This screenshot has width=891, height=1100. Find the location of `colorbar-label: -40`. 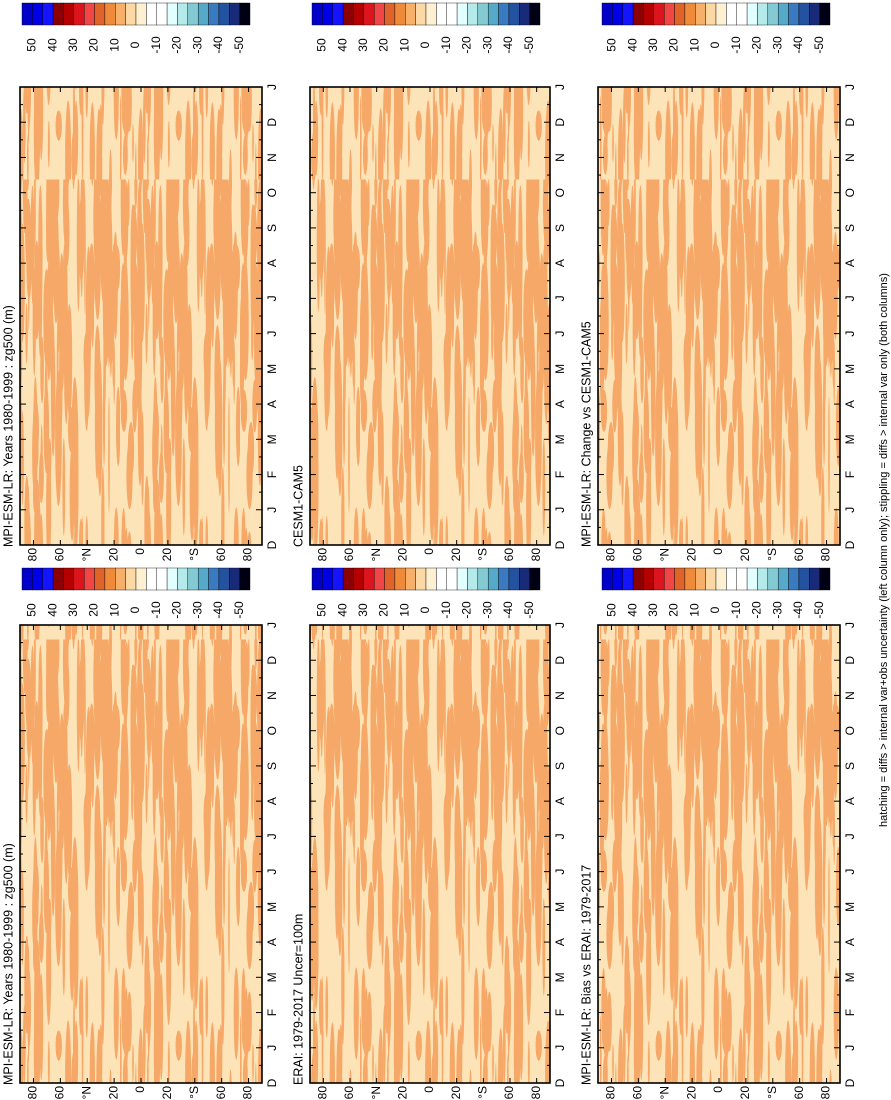

colorbar-label: -40 is located at coordinates (798, 45).